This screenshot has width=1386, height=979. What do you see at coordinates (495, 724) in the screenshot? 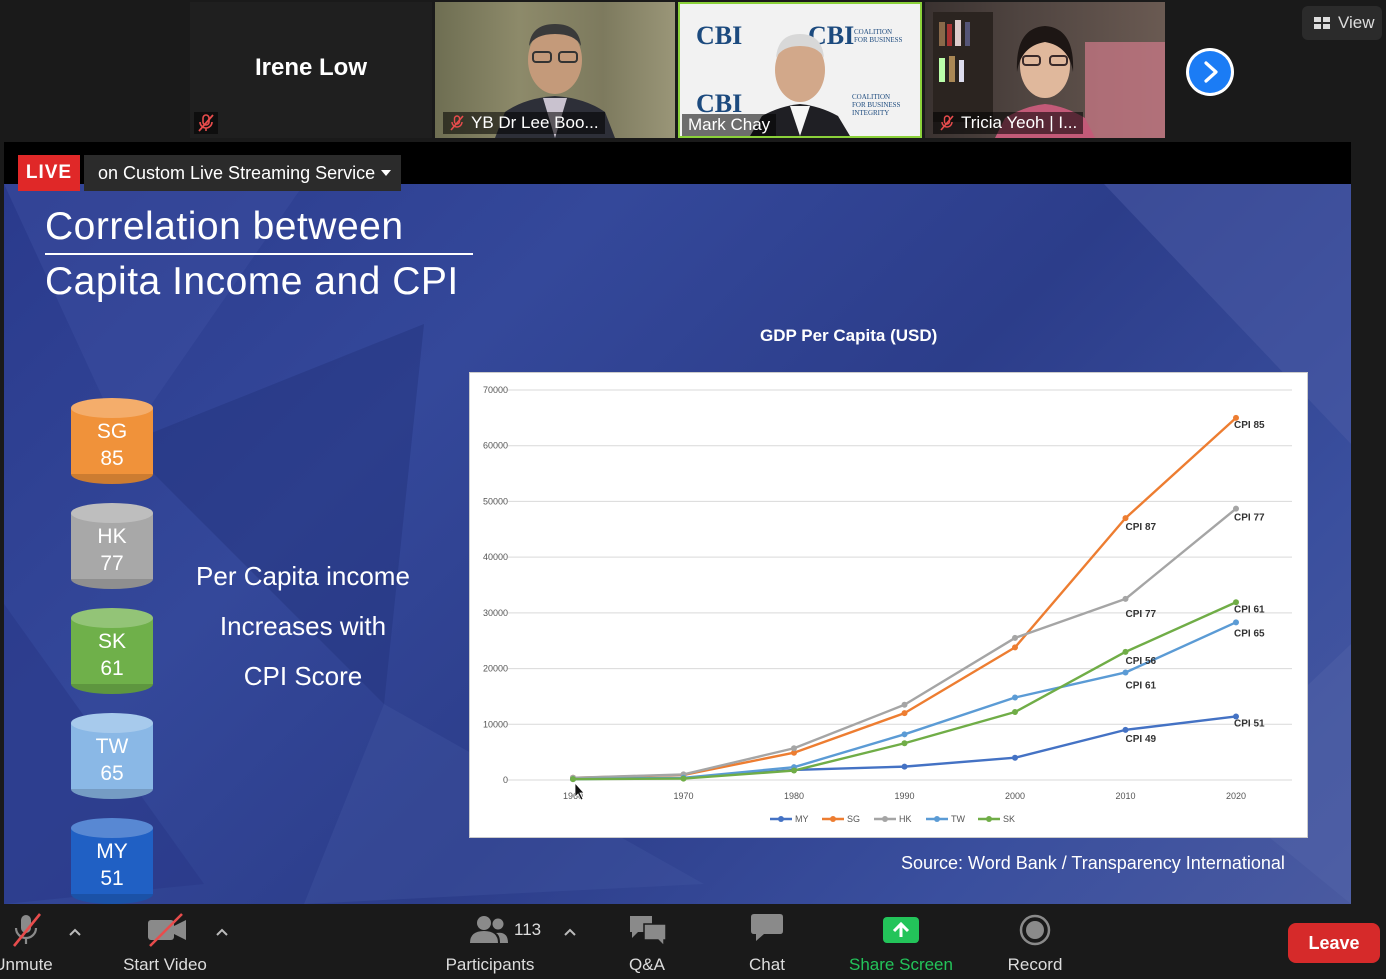
I see `y-tick-label: 10000` at bounding box center [495, 724].